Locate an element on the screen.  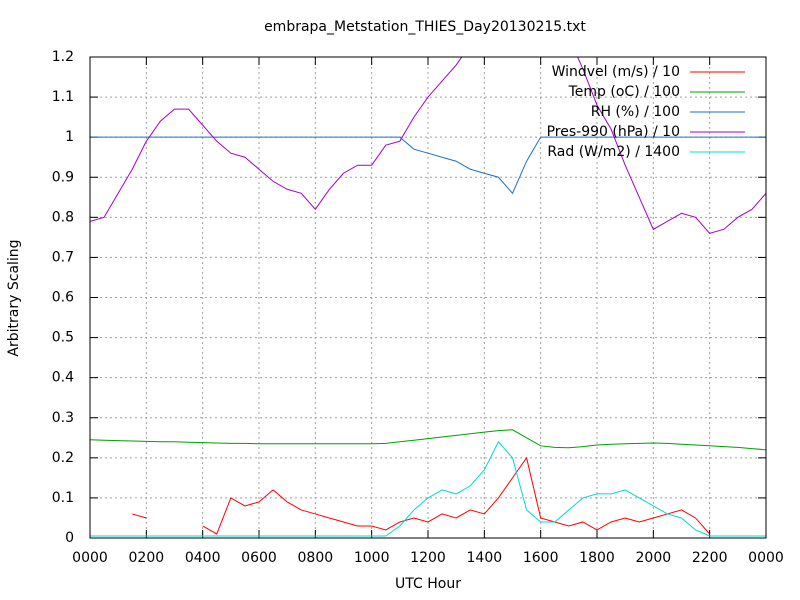
y-tick-label: 1.1 is located at coordinates (63, 97).